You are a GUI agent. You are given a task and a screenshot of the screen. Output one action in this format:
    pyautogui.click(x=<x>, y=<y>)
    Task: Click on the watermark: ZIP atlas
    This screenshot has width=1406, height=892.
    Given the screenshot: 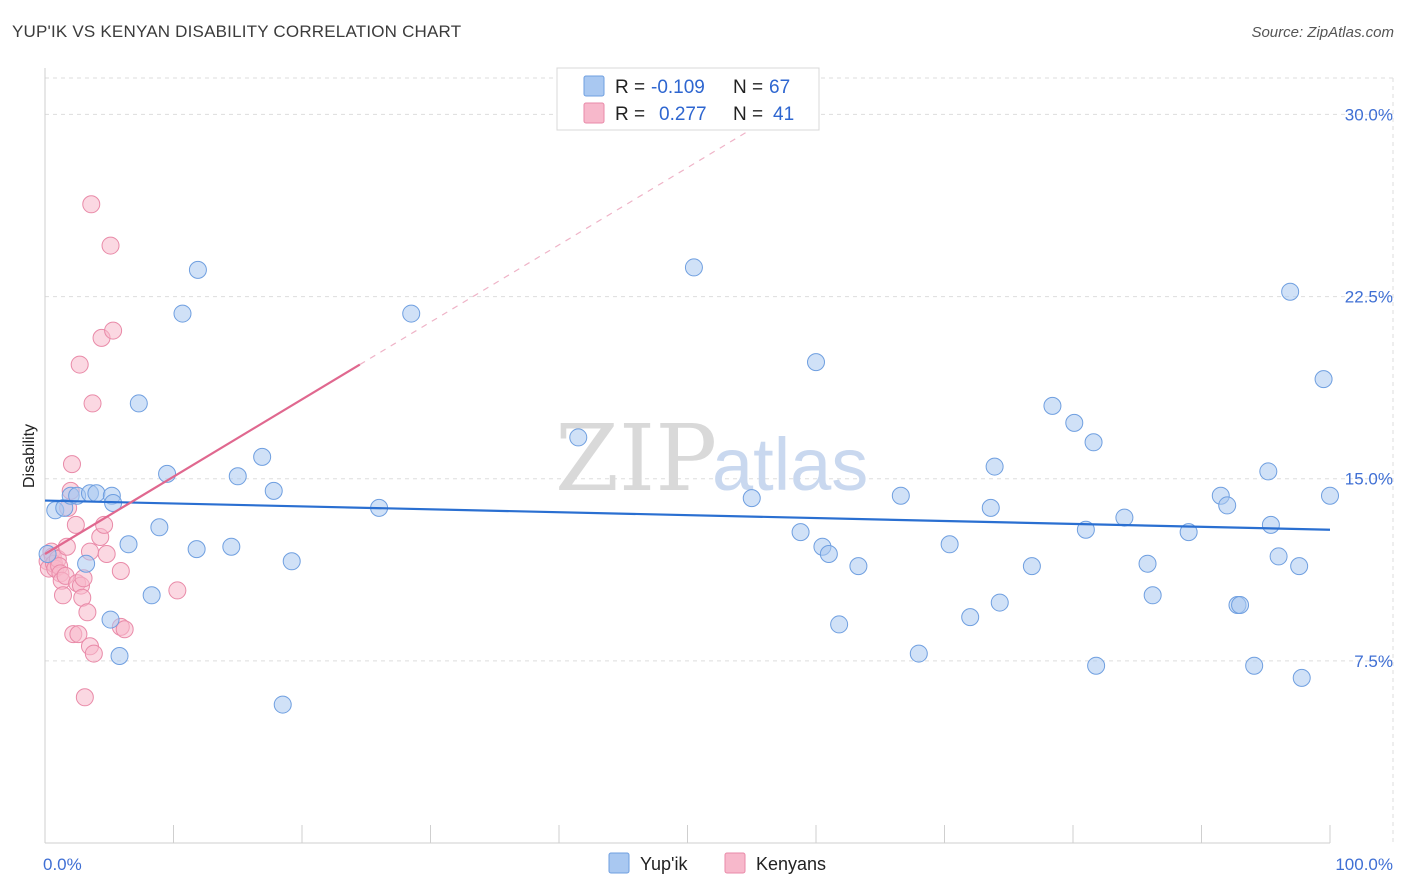 What is the action you would take?
    pyautogui.click(x=711, y=458)
    